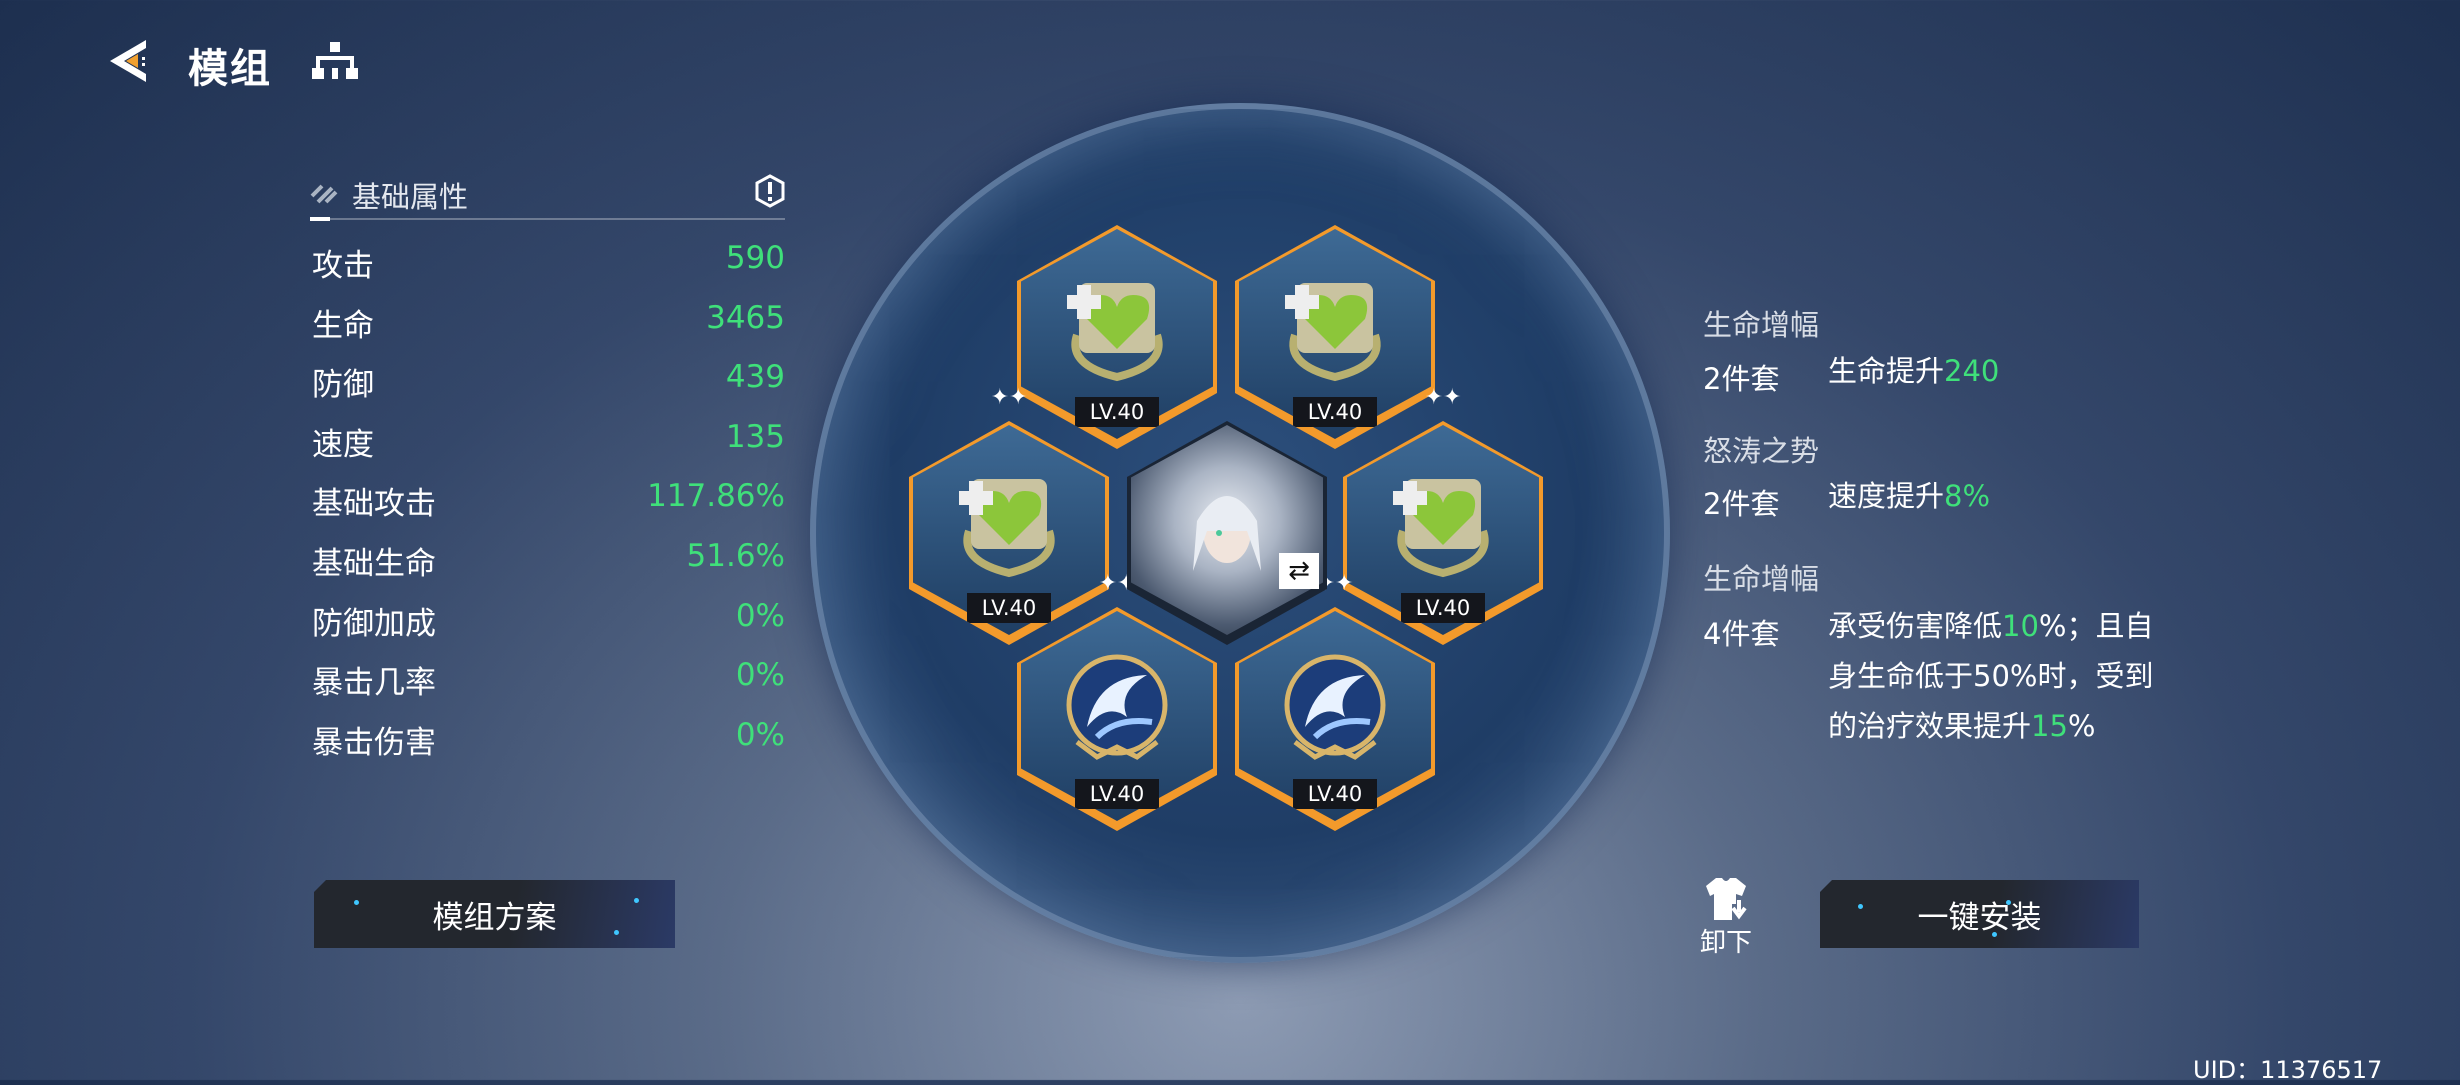 The height and width of the screenshot is (1085, 2460). What do you see at coordinates (755, 258) in the screenshot?
I see `stat-value: 590` at bounding box center [755, 258].